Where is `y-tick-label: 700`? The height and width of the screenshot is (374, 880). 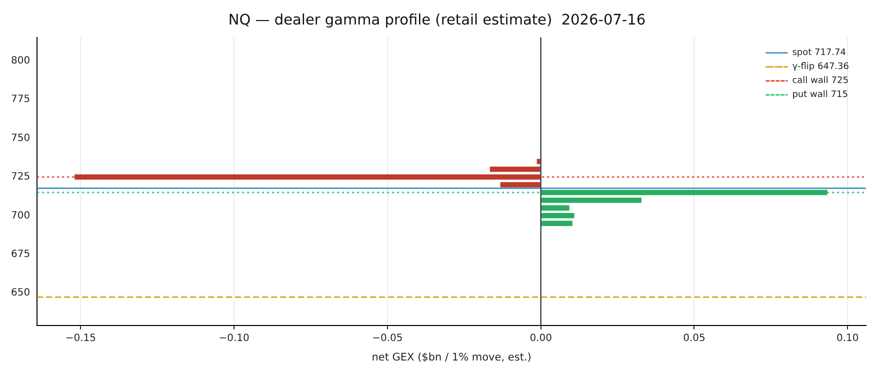 y-tick-label: 700 is located at coordinates (20, 216).